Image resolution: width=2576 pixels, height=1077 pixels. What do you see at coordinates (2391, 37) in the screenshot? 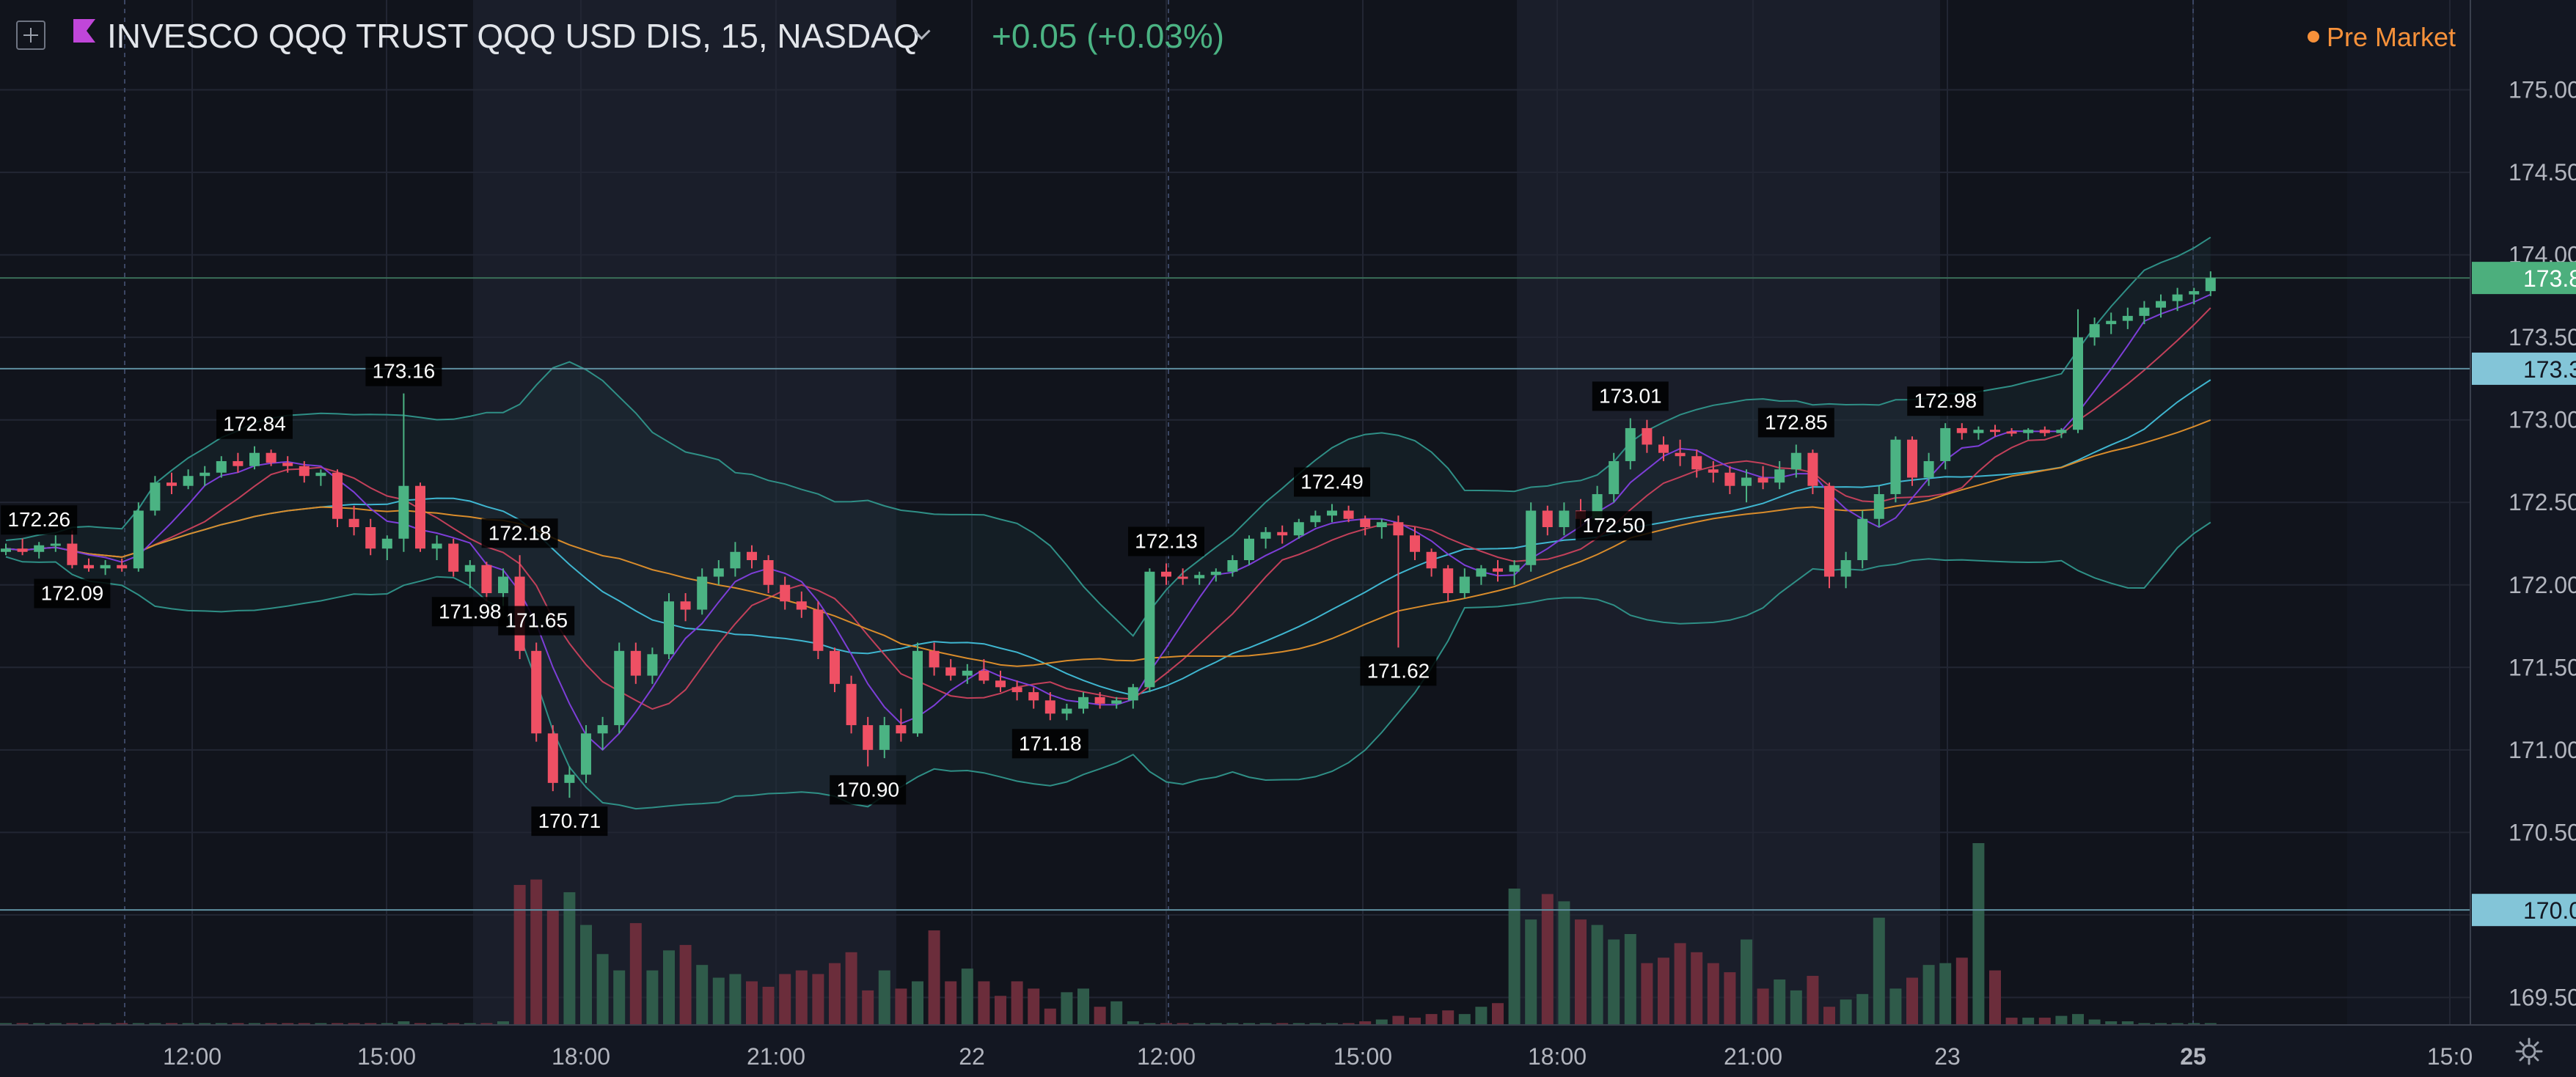
I see `session-label: Pre Market` at bounding box center [2391, 37].